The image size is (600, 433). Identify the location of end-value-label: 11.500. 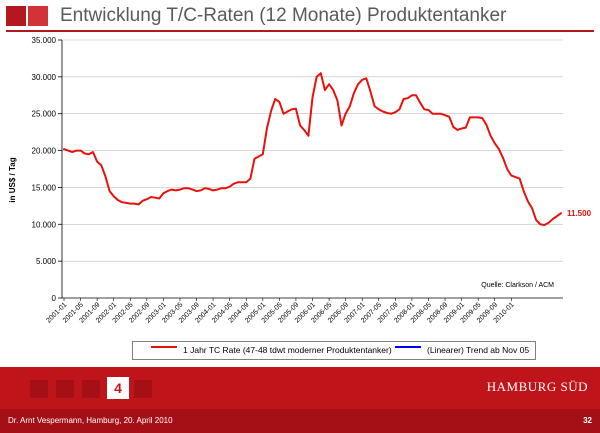
(579, 213).